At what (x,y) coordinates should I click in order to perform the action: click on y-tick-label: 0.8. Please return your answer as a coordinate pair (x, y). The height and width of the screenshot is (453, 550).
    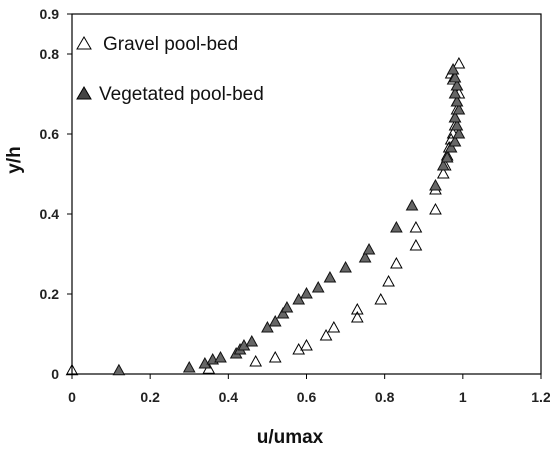
    Looking at the image, I should click on (50, 54).